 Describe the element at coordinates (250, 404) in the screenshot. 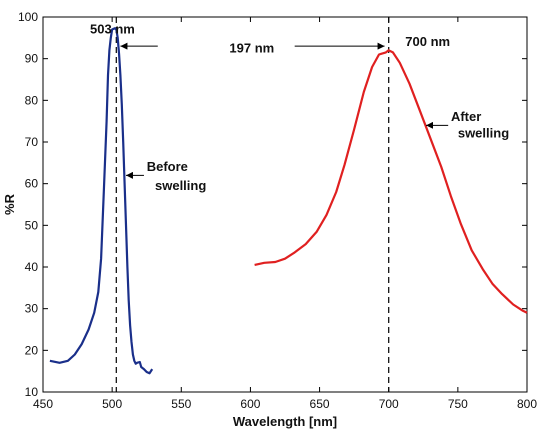

I see `x-tick-label: 600` at that location.